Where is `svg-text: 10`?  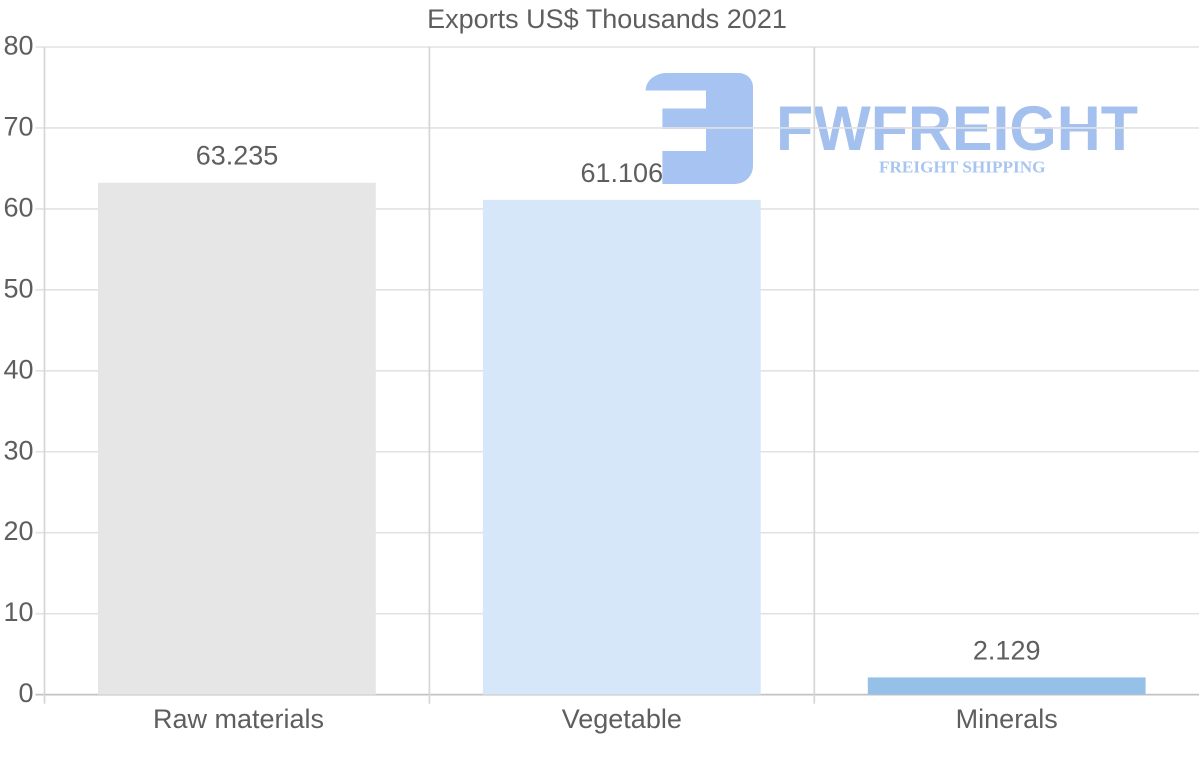
svg-text: 10 is located at coordinates (18, 612).